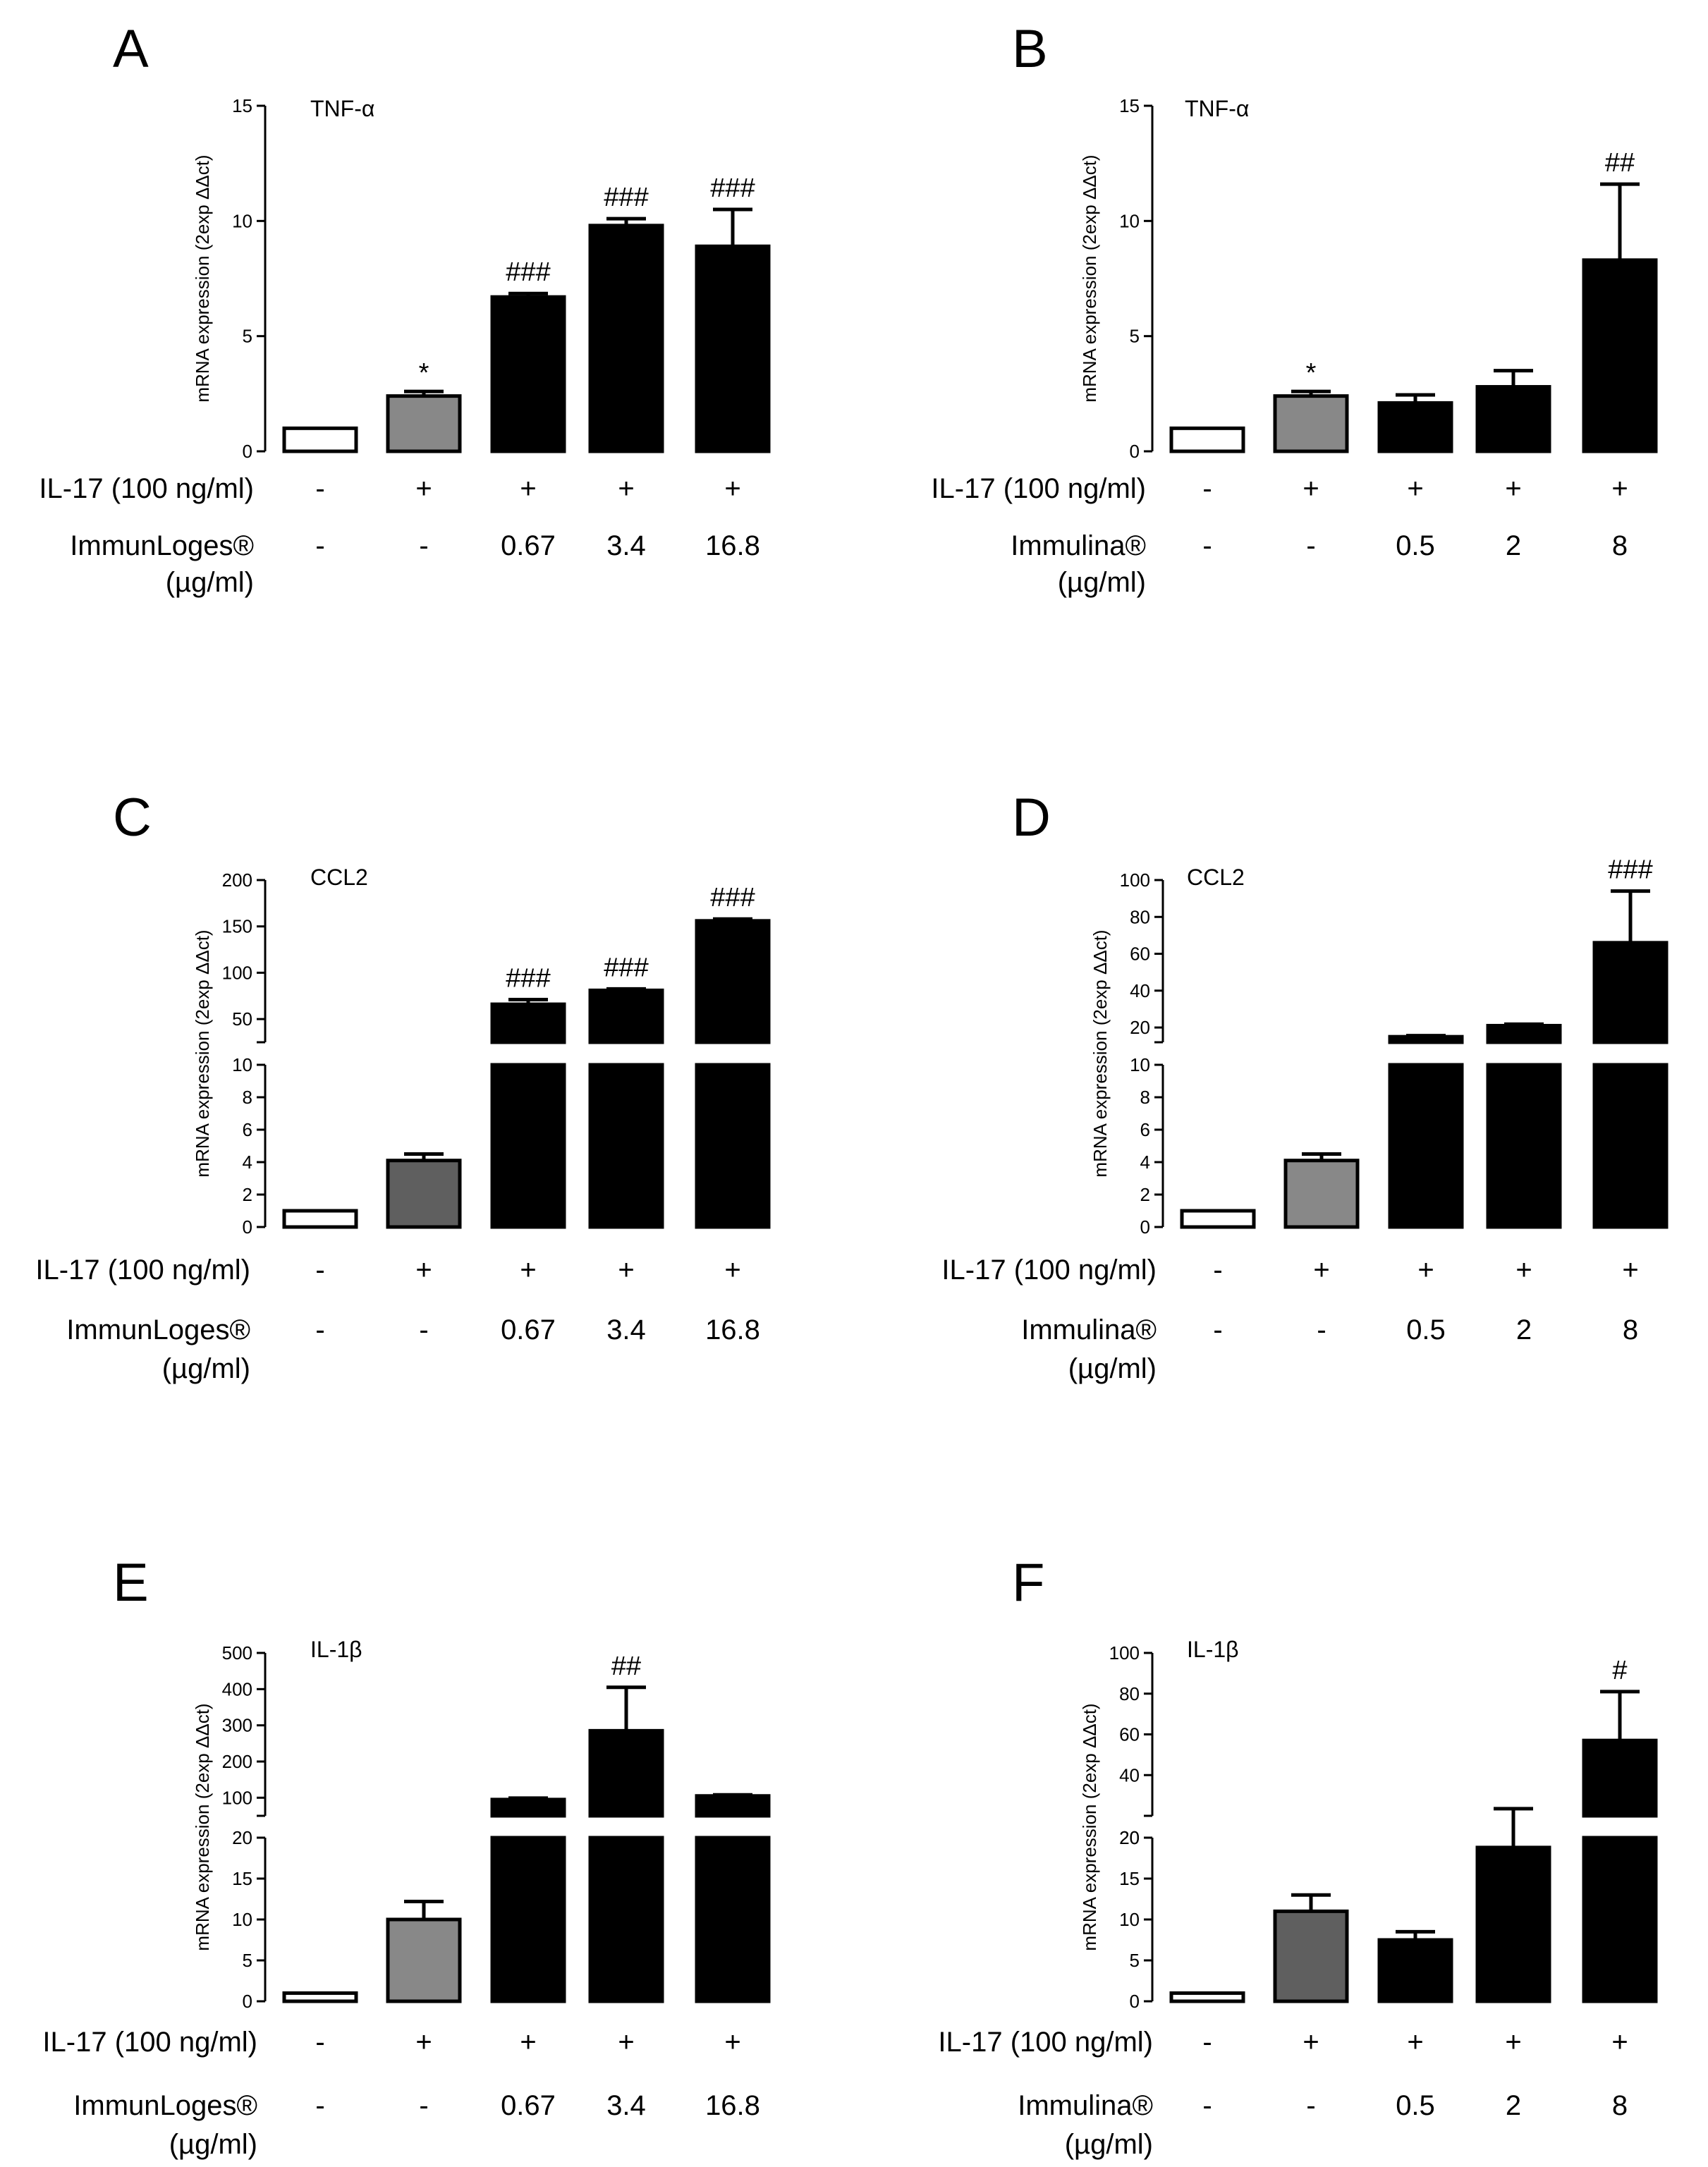 The image size is (1708, 2167). I want to click on y-tick-label: 150, so click(237, 927).